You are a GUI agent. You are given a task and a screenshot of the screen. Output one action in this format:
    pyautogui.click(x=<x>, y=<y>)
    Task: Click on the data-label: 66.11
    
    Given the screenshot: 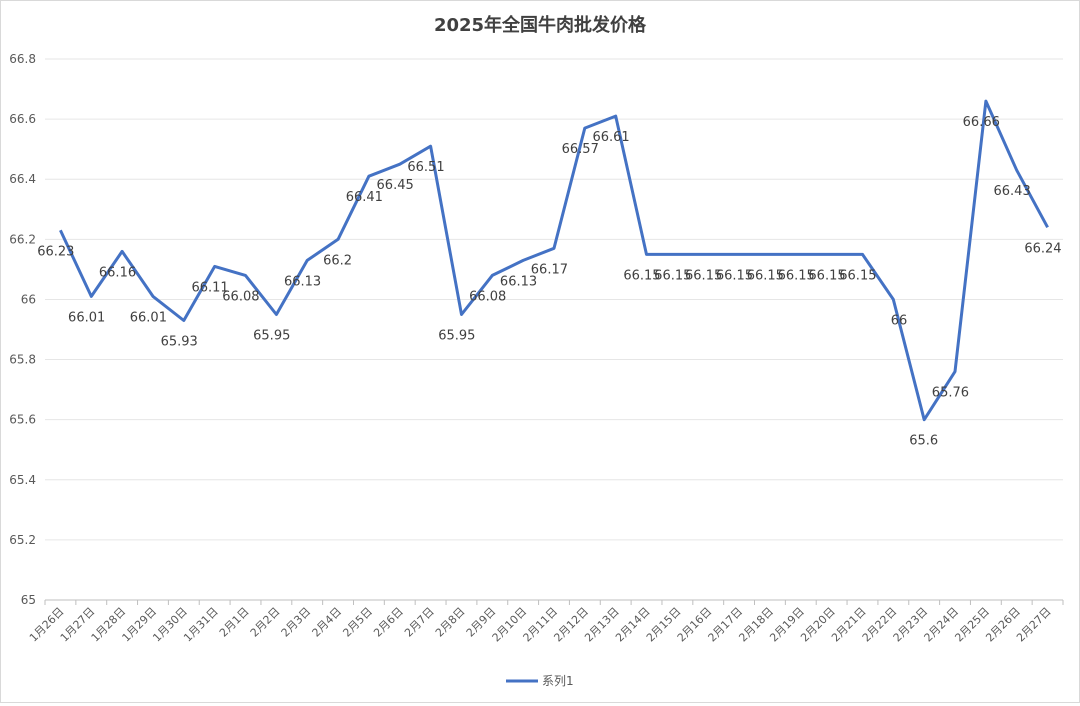 What is the action you would take?
    pyautogui.click(x=209, y=287)
    